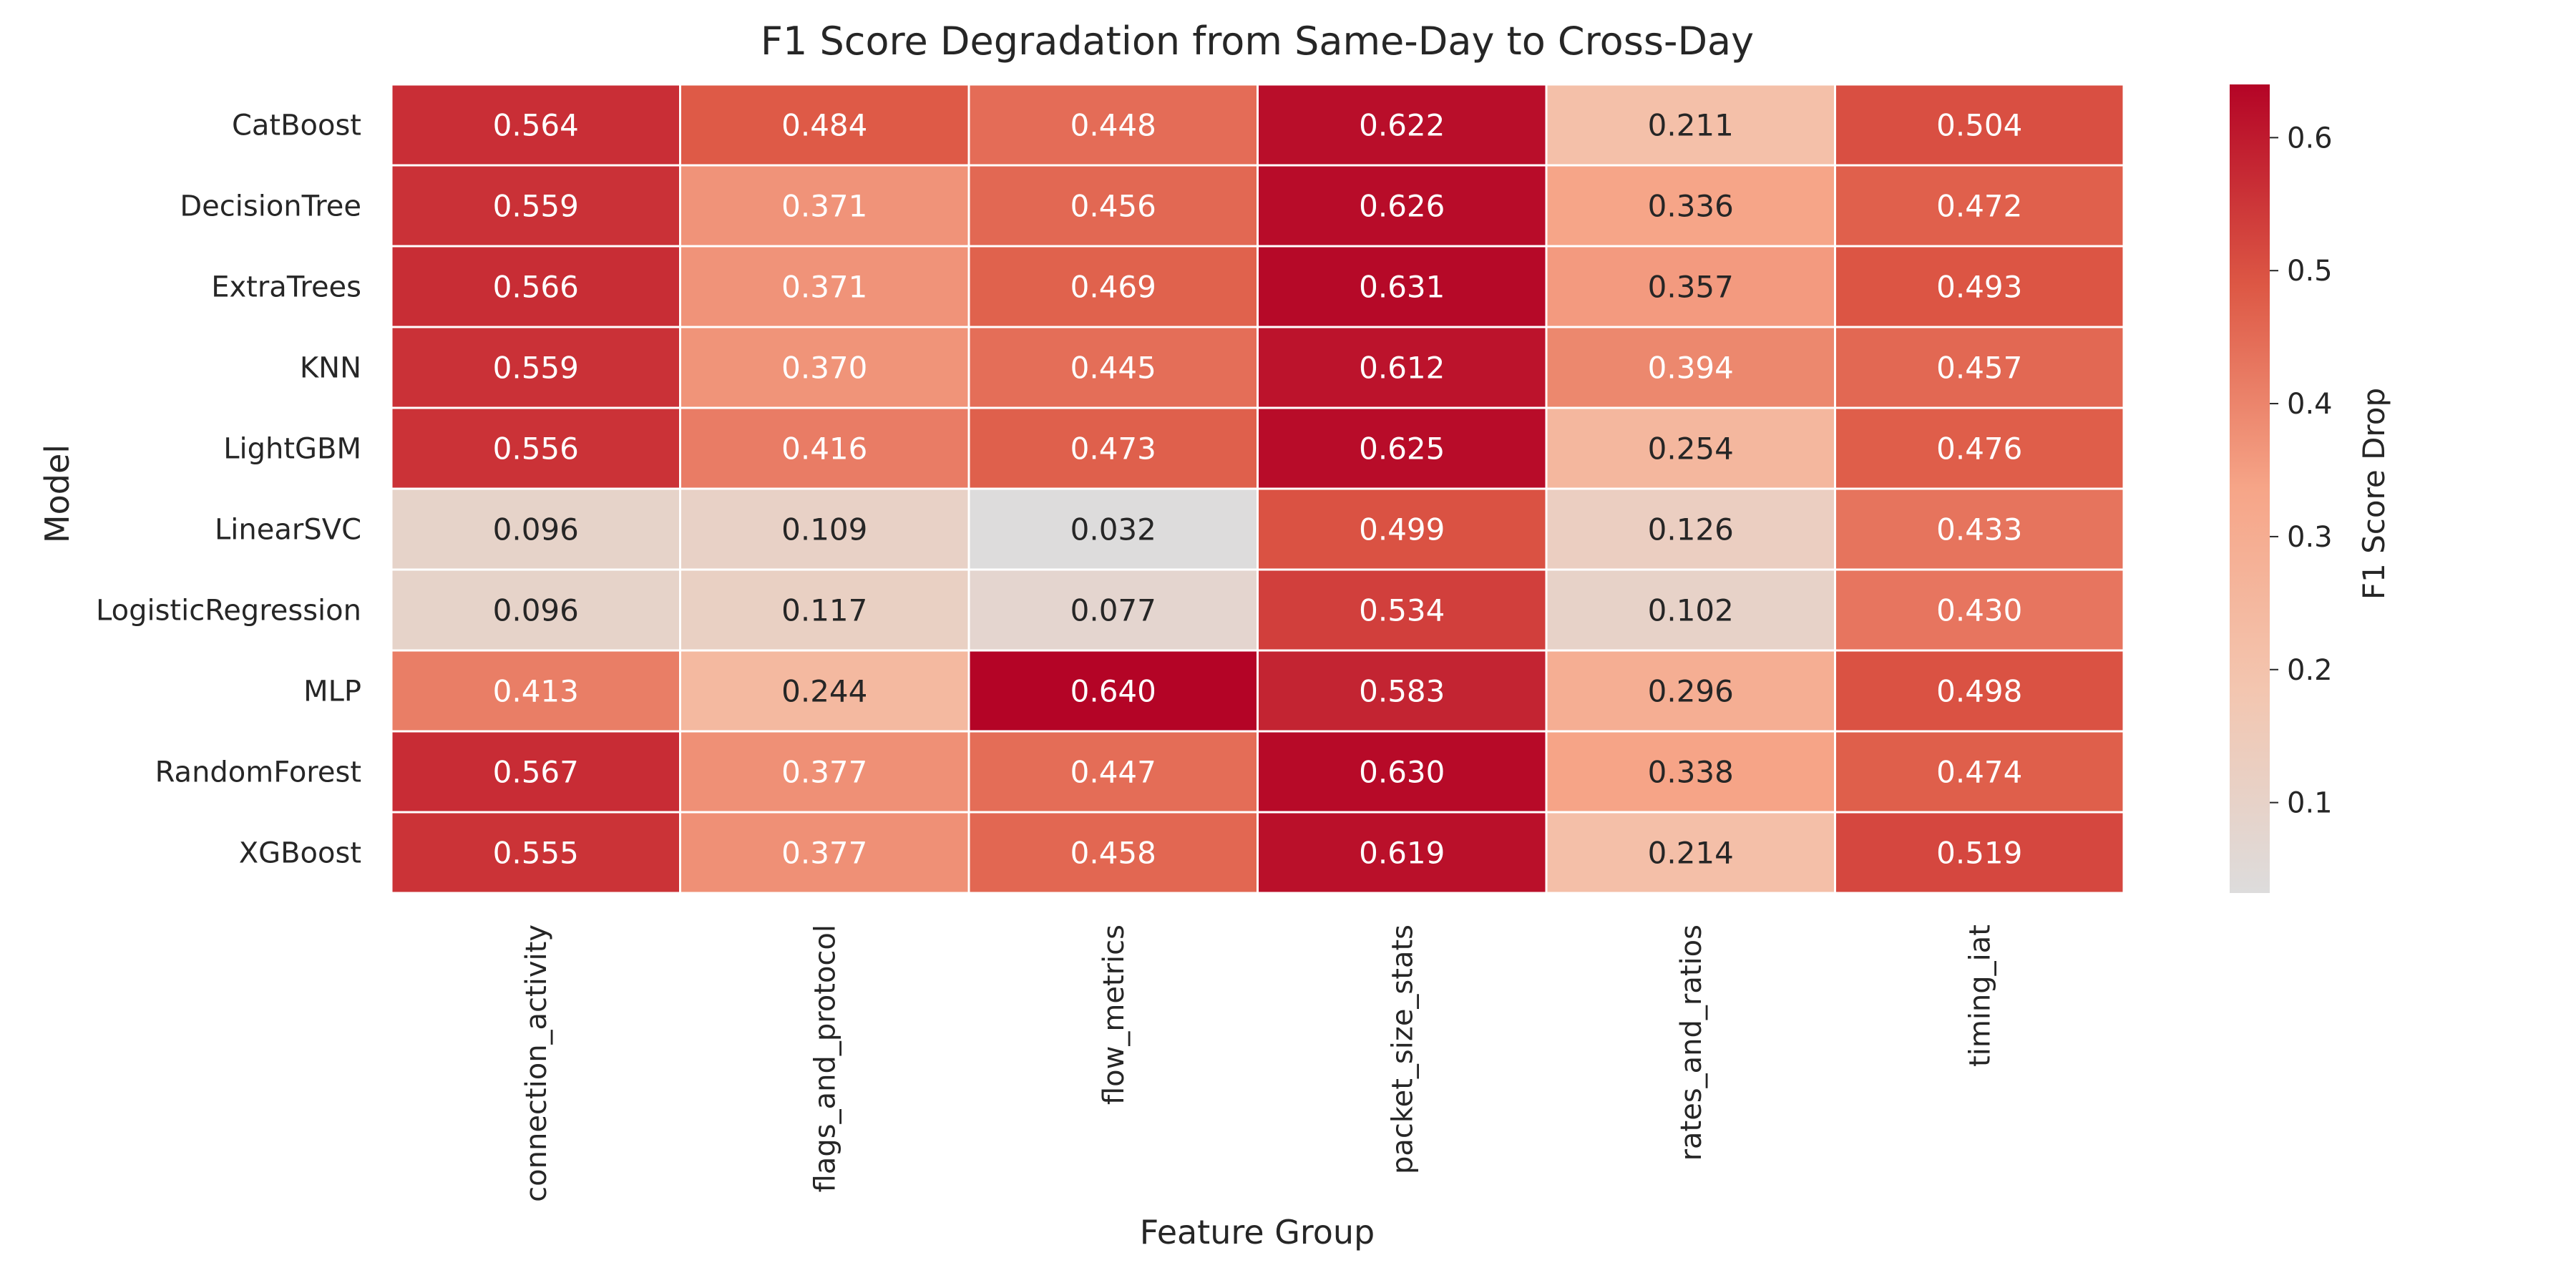  Describe the element at coordinates (300, 853) in the screenshot. I see `y-tick-label: XGBoost` at that location.